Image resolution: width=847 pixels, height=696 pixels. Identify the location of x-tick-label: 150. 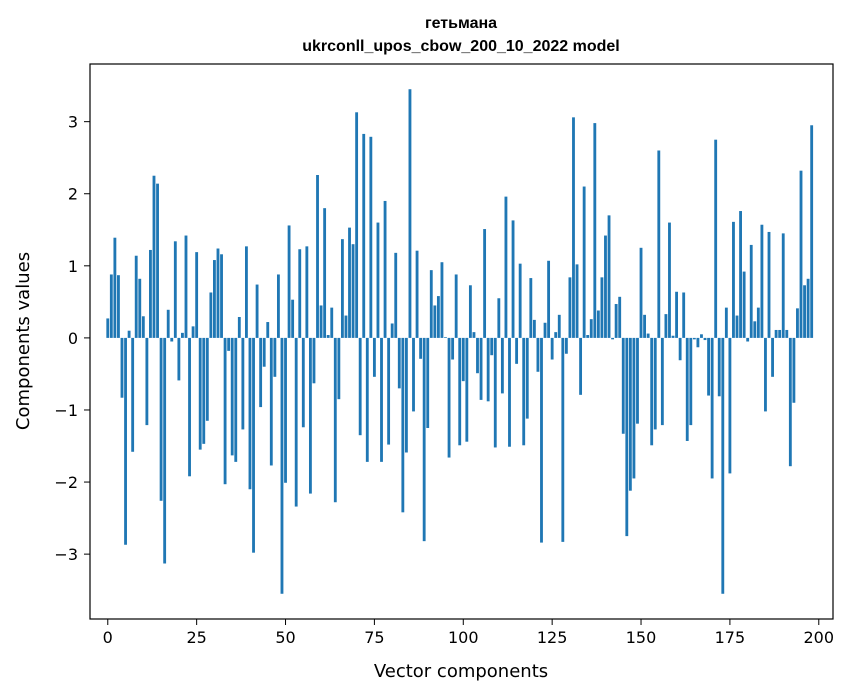
(641, 637).